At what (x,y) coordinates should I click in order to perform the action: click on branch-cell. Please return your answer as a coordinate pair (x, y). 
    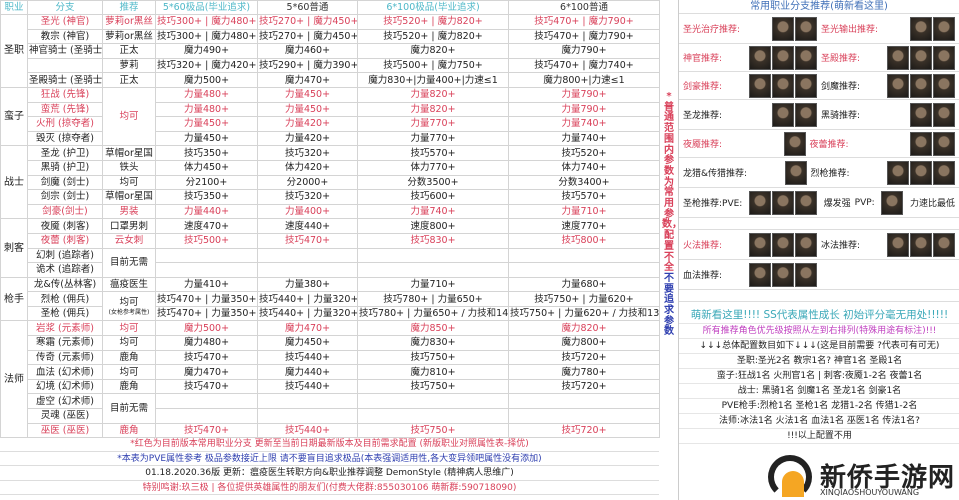
    Looking at the image, I should click on (65, 65).